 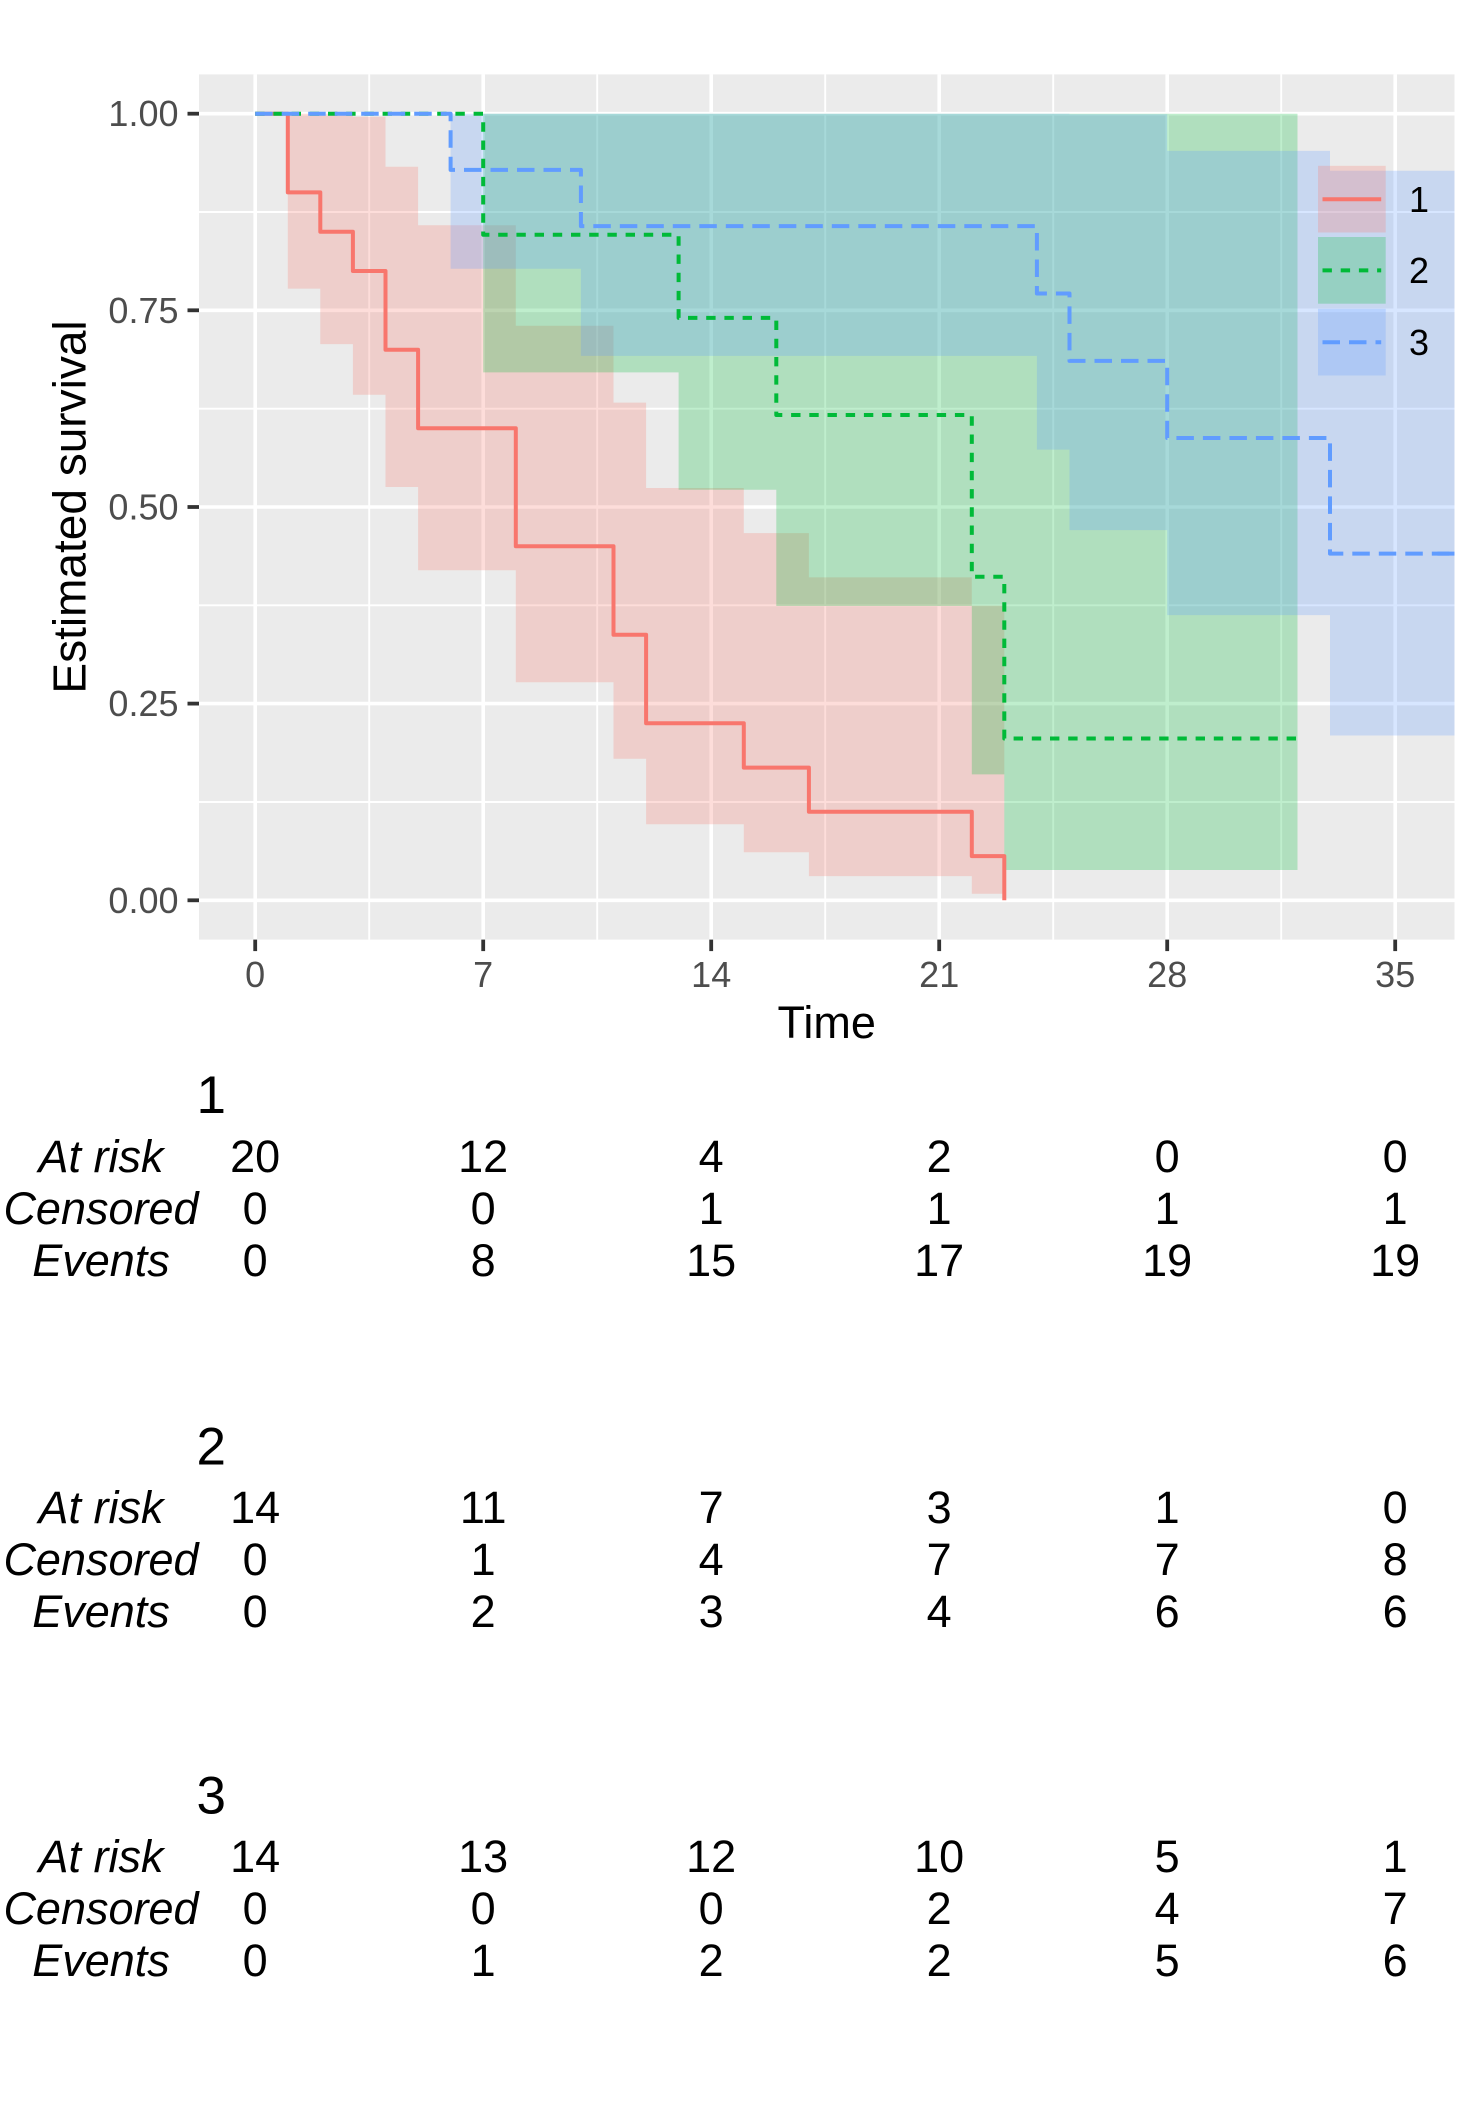 What do you see at coordinates (143, 310) in the screenshot?
I see `svg-text: 0.75` at bounding box center [143, 310].